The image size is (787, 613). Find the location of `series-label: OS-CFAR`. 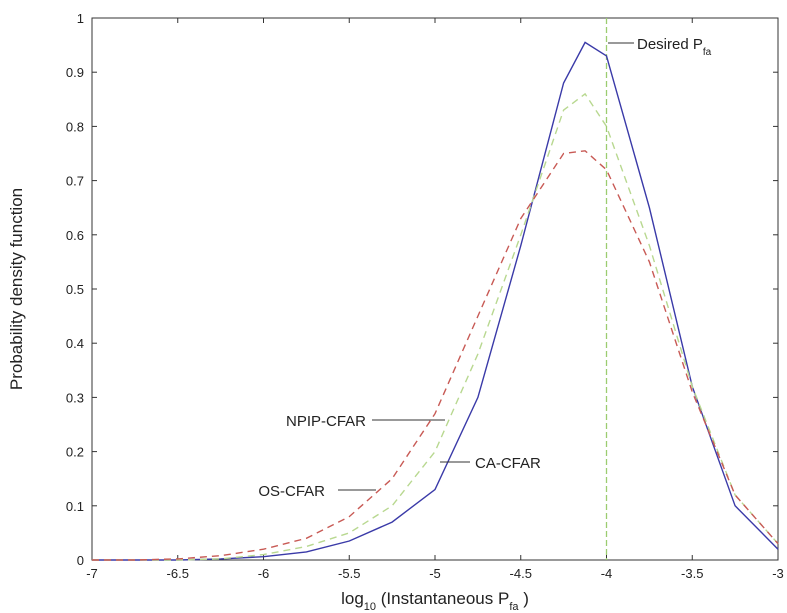

series-label: OS-CFAR is located at coordinates (291, 491).